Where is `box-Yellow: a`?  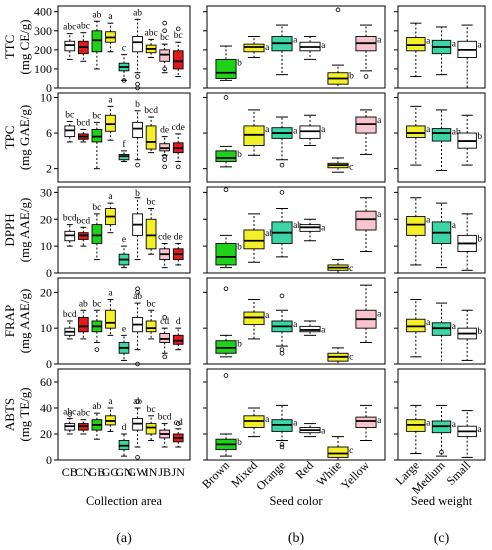
box-Yellow: a is located at coordinates (368, 224).